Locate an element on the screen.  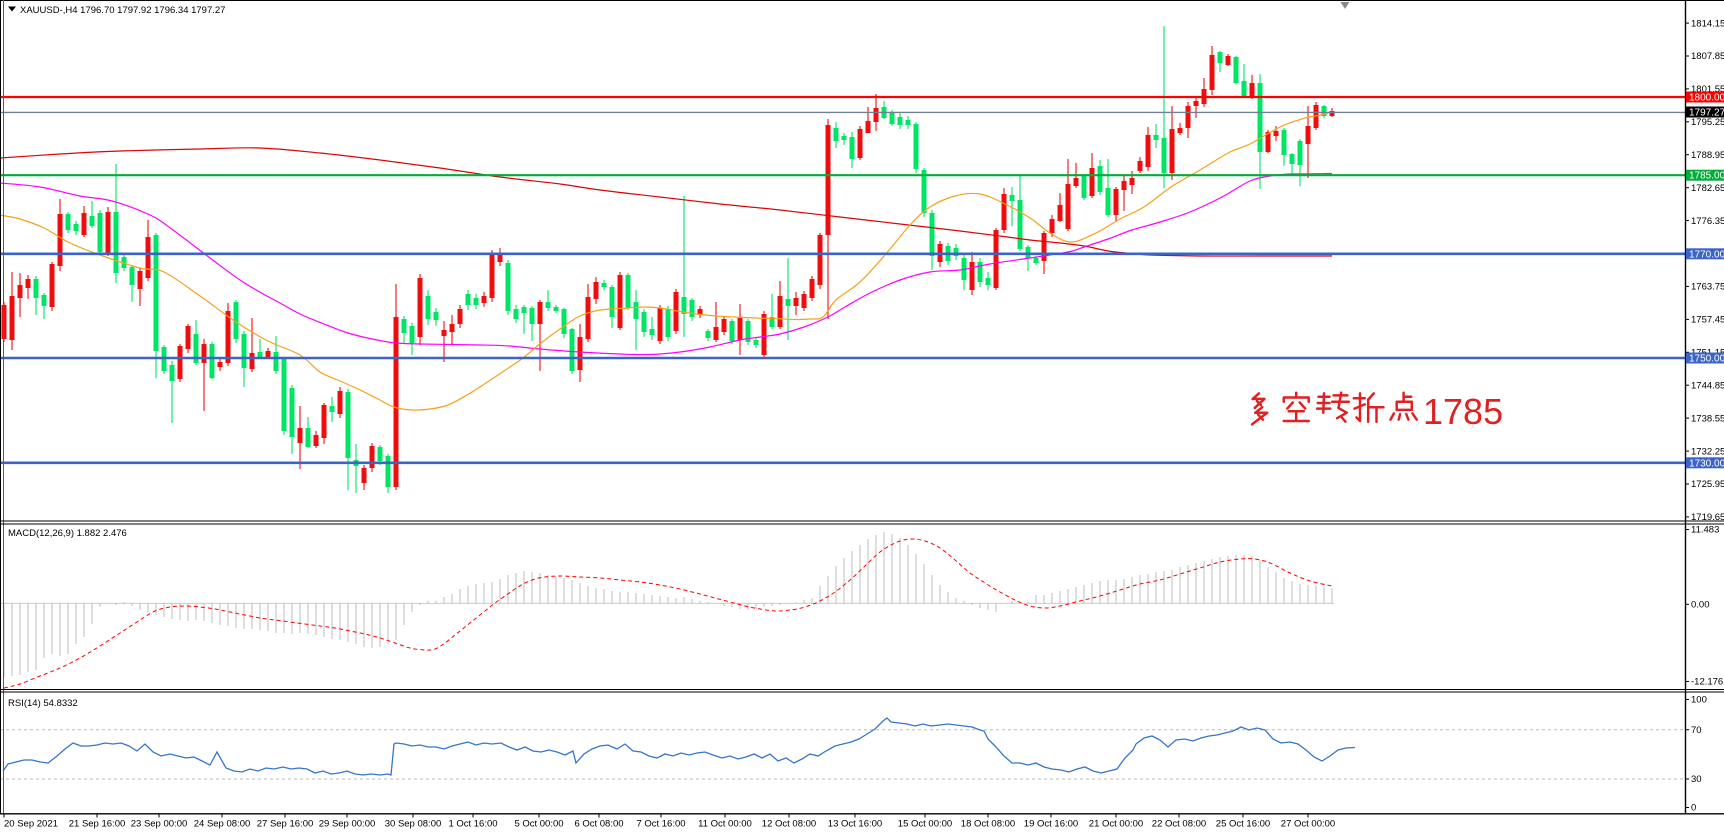
svg-text: 11.483 is located at coordinates (1705, 530).